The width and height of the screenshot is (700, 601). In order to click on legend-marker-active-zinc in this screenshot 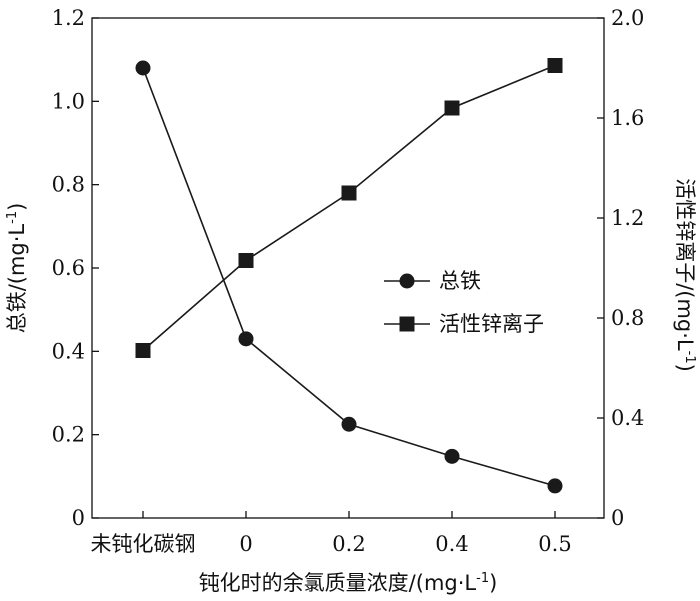, I will do `click(407, 324)`.